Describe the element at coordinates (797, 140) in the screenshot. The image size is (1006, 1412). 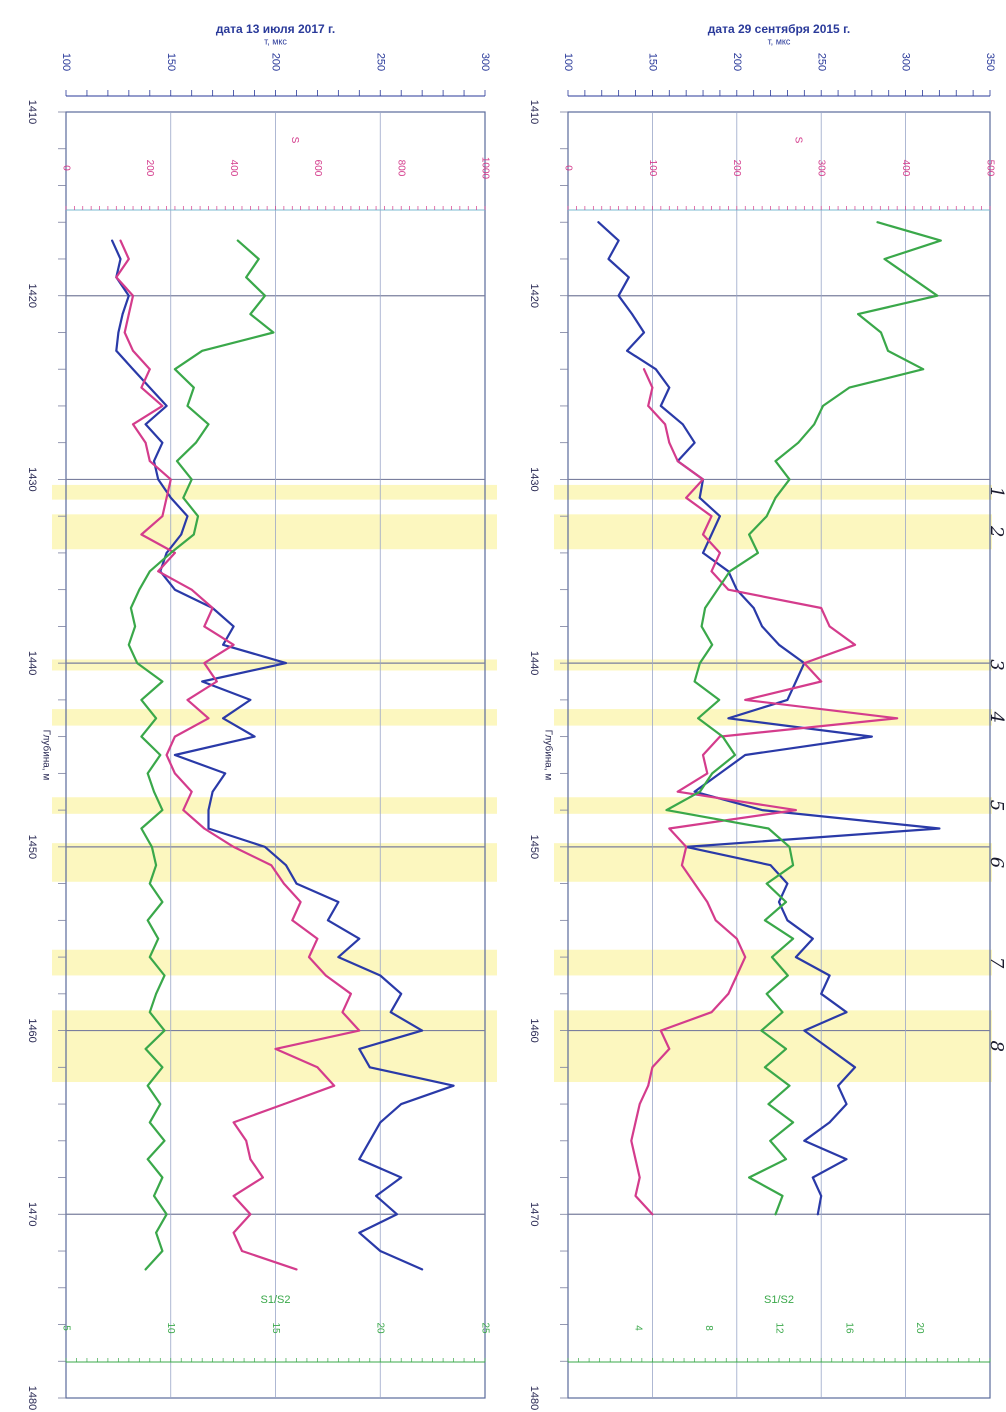
I see `s-axis-label: S` at that location.